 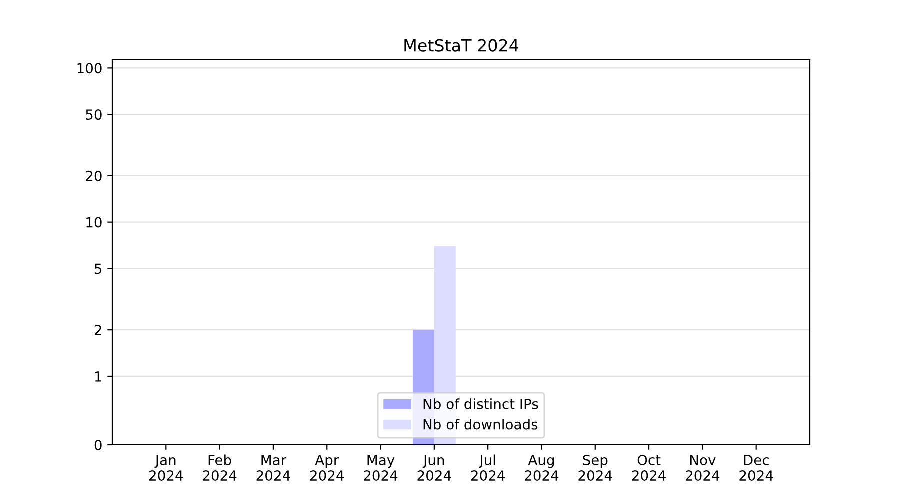 I want to click on x-tick-label: Apr 2024, so click(x=327, y=468).